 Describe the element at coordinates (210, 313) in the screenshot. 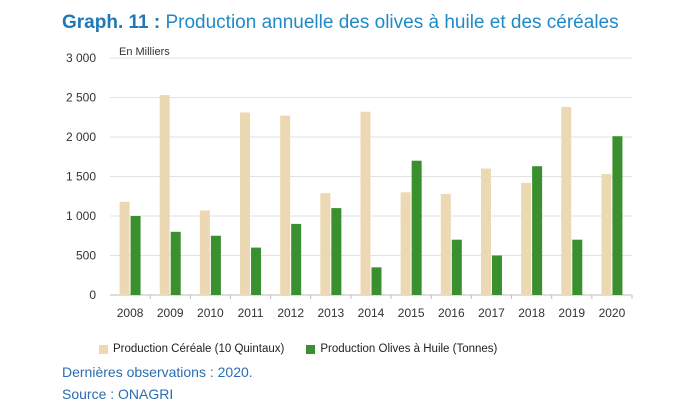

I see `x-tick-label: 2010` at that location.